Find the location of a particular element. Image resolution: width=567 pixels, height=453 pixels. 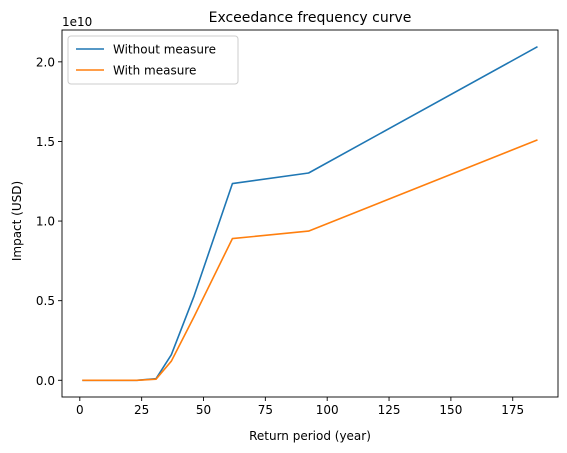

x-tick-label-150: 150 is located at coordinates (450, 410).